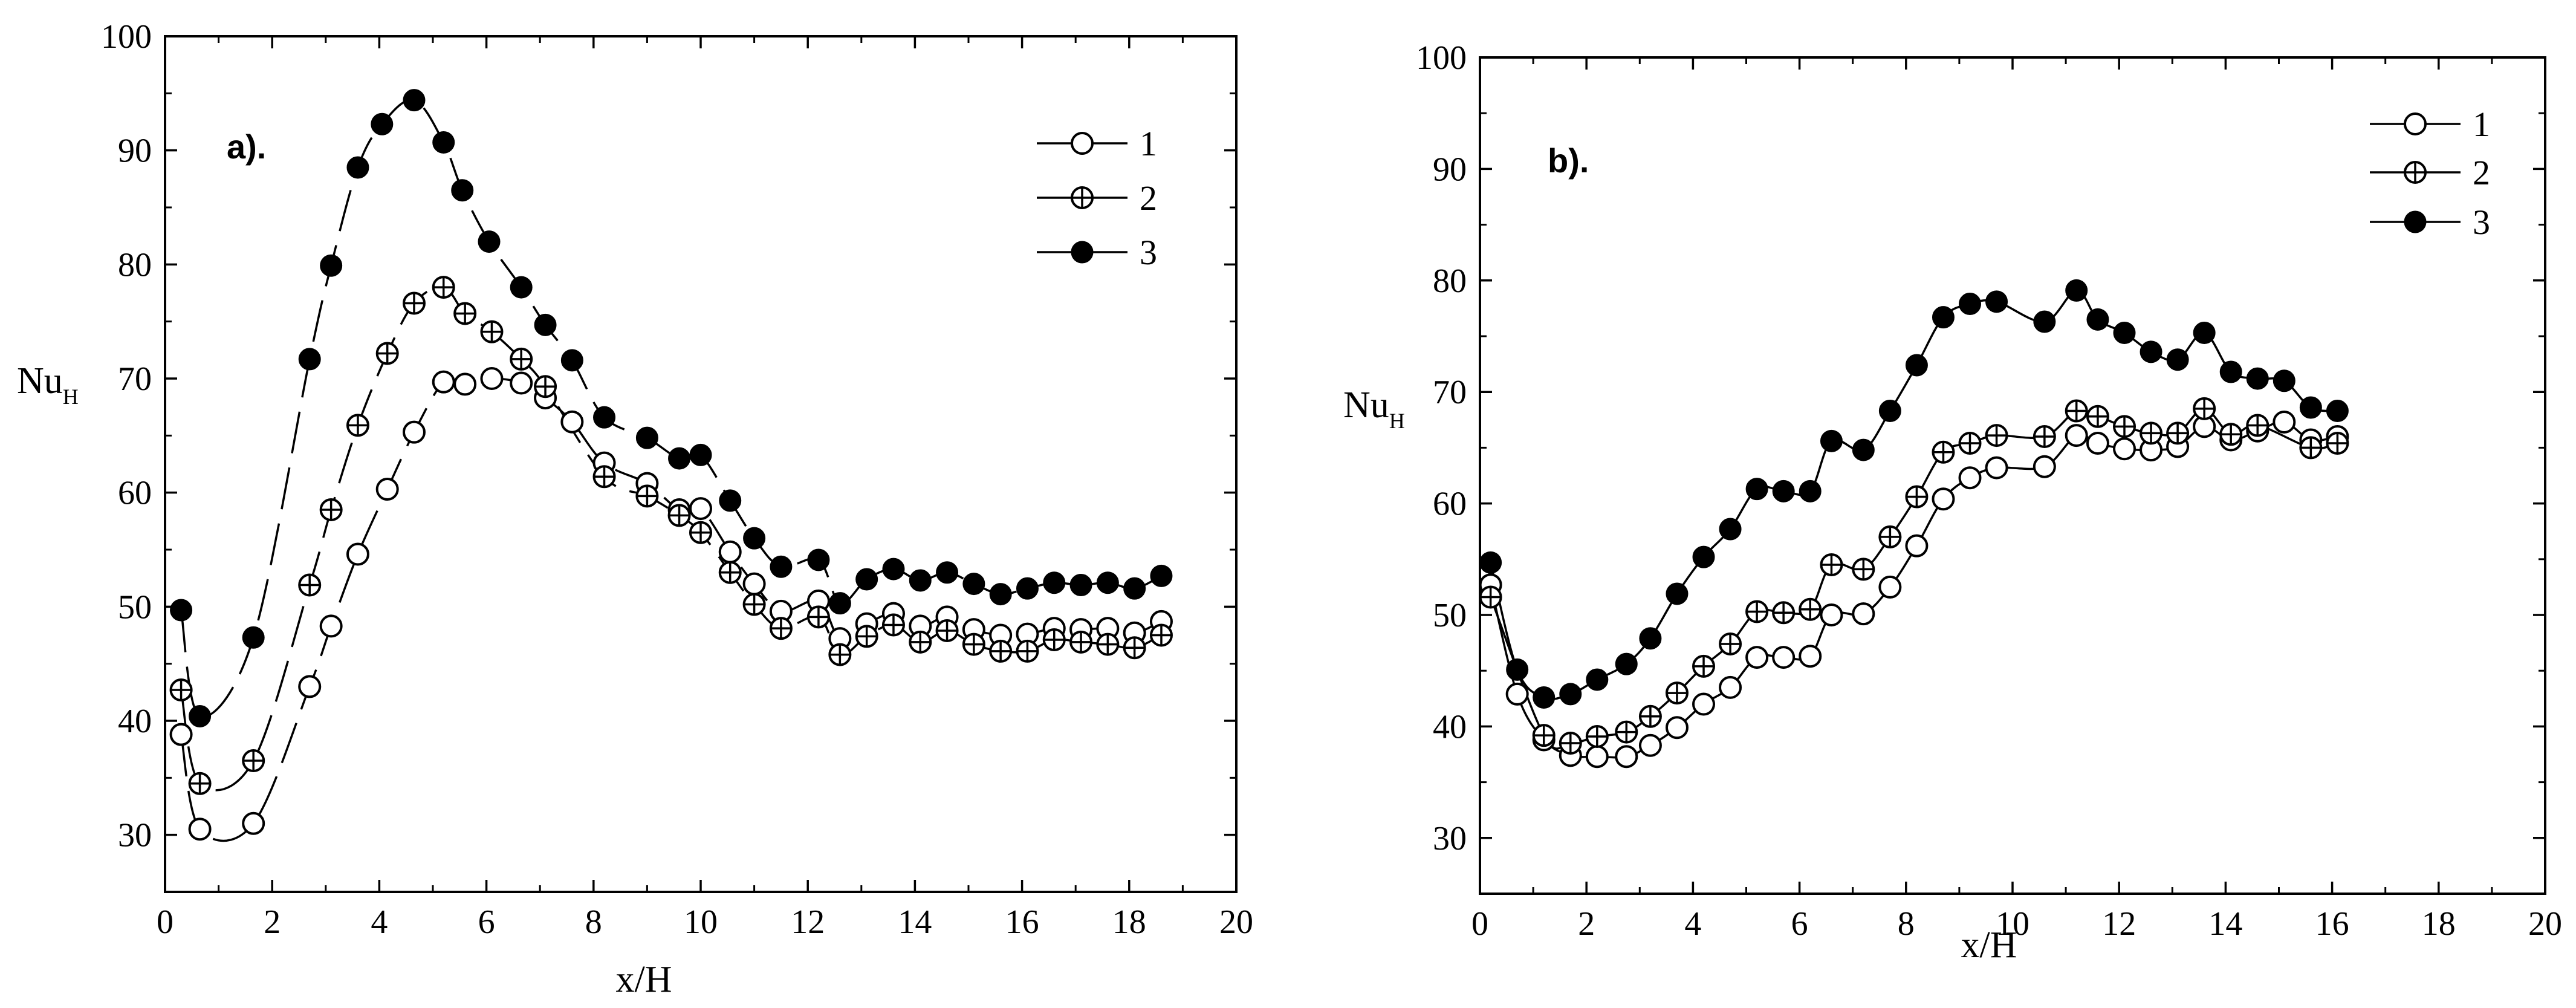 The width and height of the screenshot is (2576, 1008). What do you see at coordinates (1097, 252) in the screenshot?
I see `legend-entry-3: 3` at bounding box center [1097, 252].